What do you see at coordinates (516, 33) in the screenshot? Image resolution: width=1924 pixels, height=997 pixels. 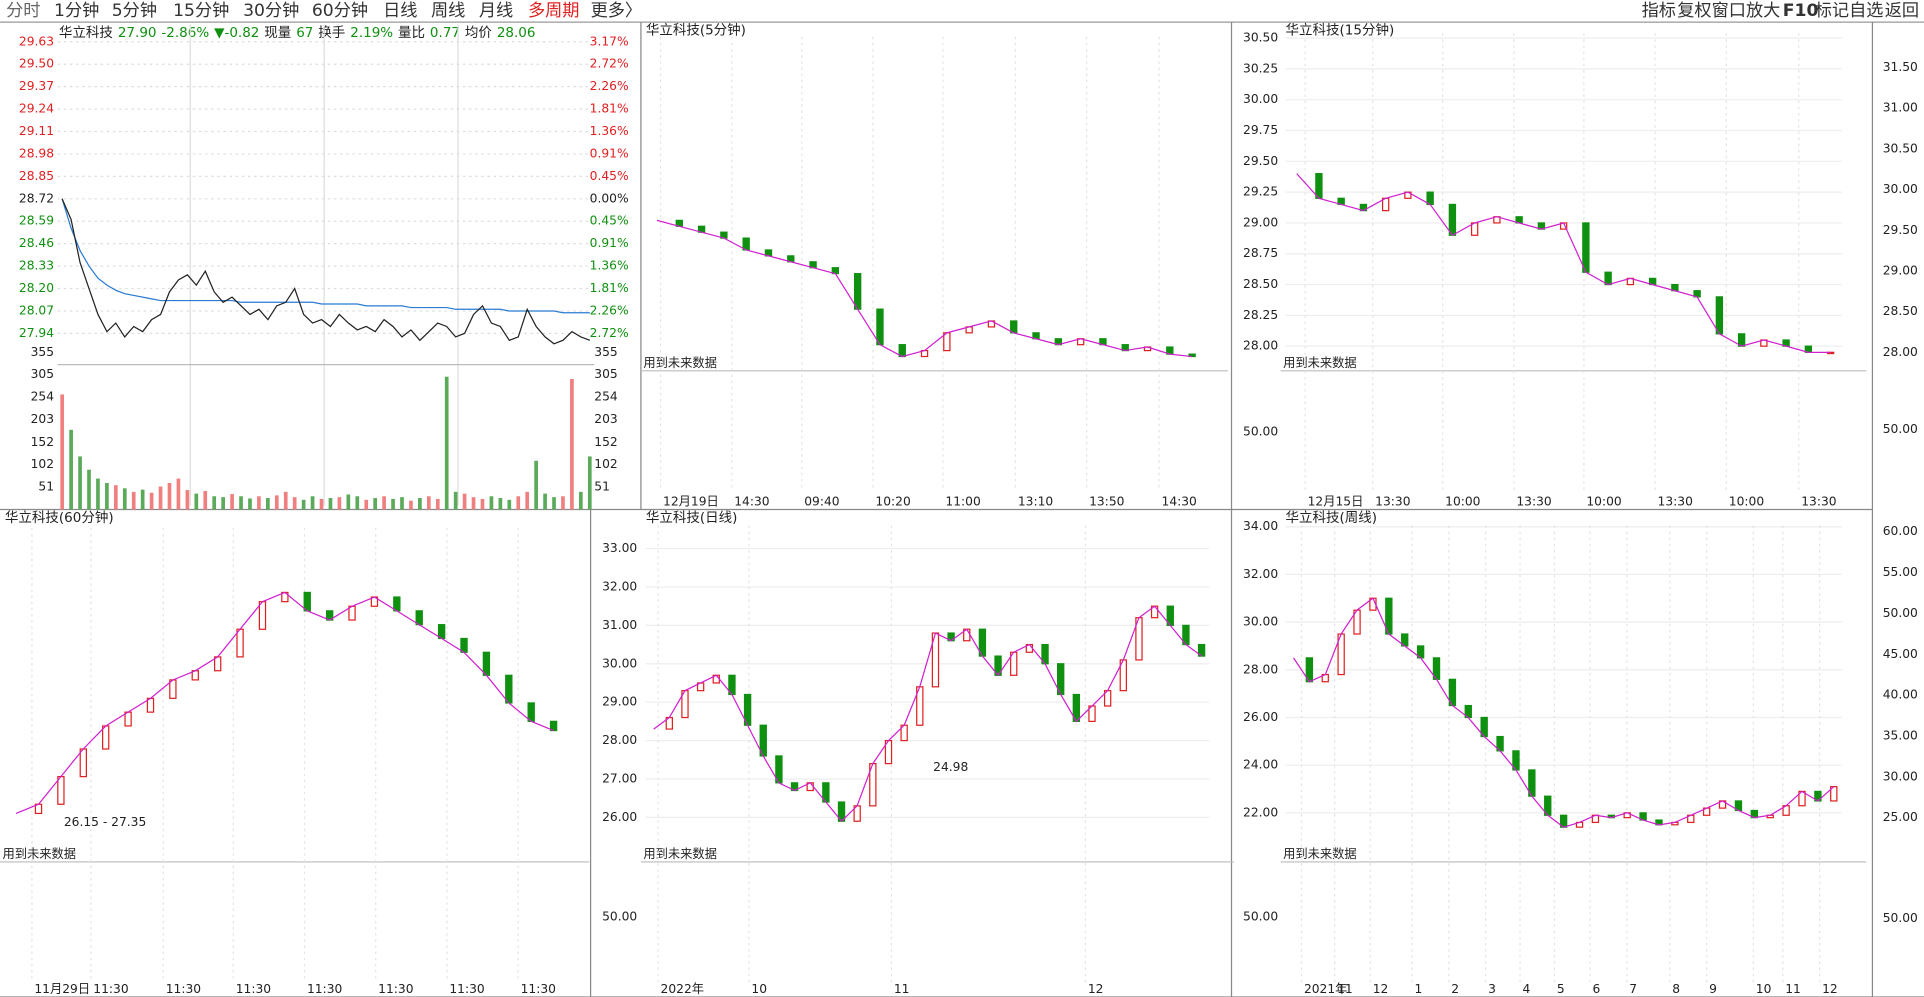 I see `info-item: 28.06` at bounding box center [516, 33].